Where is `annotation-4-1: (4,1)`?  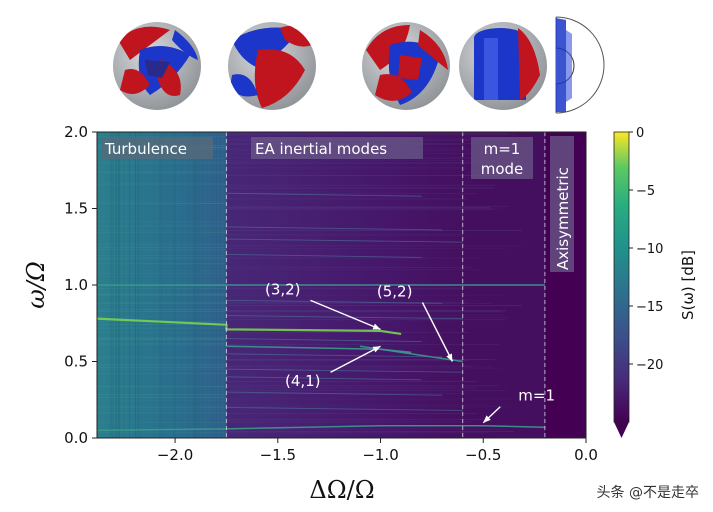 annotation-4-1: (4,1) is located at coordinates (333, 367).